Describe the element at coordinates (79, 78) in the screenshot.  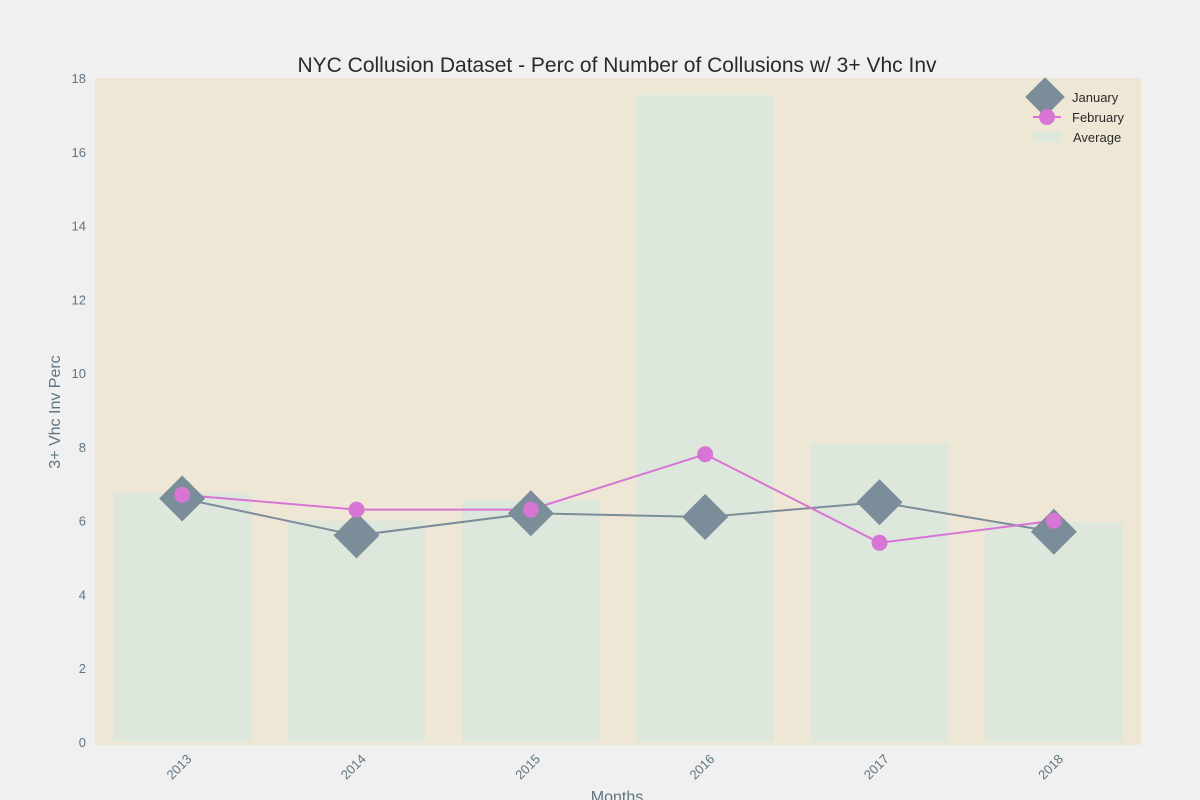
I see `y-tick-label: 18` at that location.